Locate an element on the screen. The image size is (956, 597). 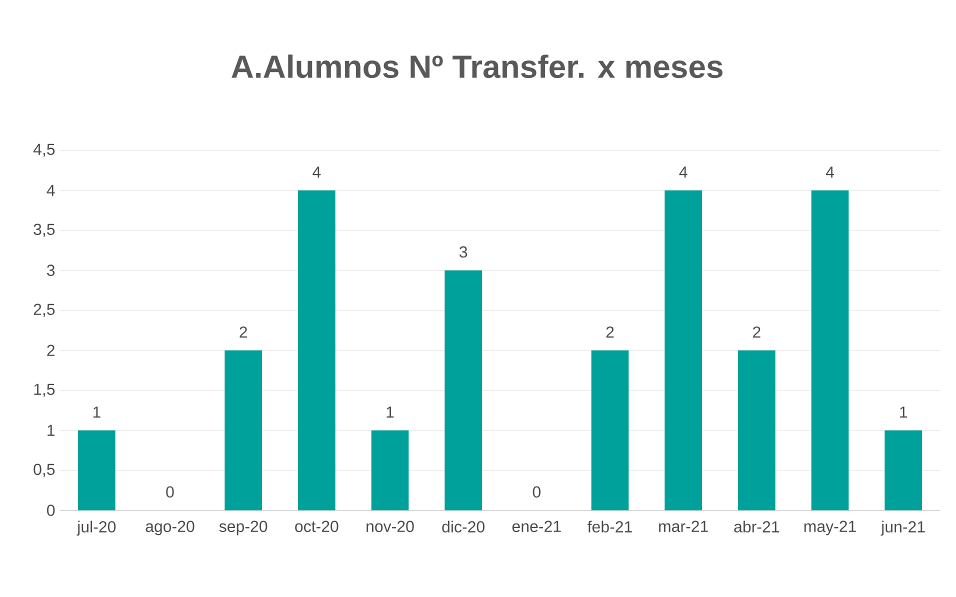
x-tick-label: abr-21 is located at coordinates (757, 526).